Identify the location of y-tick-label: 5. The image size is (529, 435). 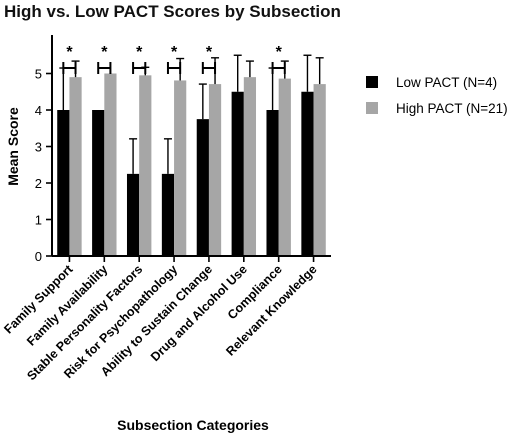
(38, 74).